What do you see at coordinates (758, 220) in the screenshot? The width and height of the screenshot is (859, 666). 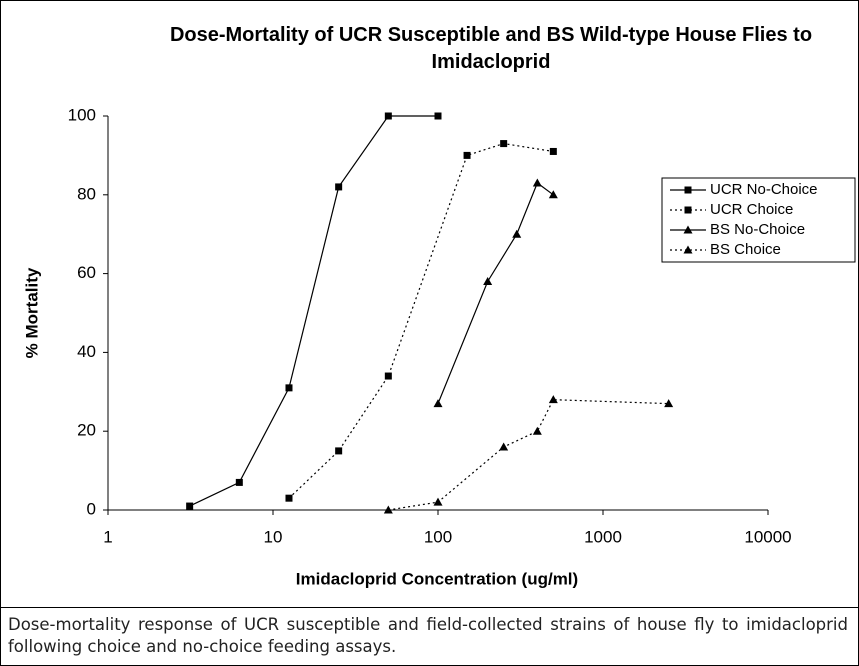 I see `legend-box` at bounding box center [758, 220].